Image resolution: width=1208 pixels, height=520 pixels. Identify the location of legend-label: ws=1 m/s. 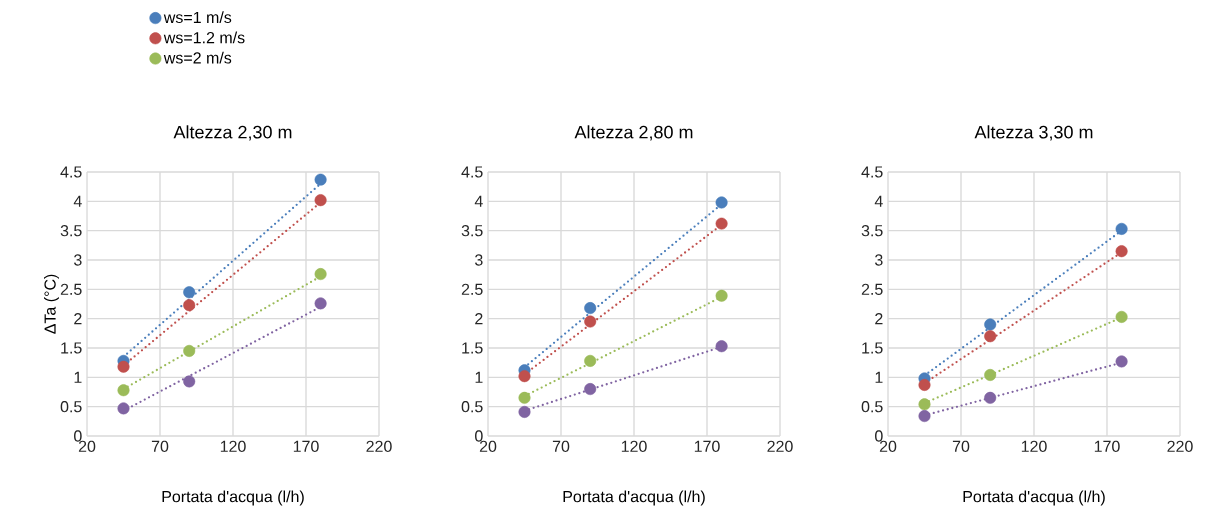
(197, 17).